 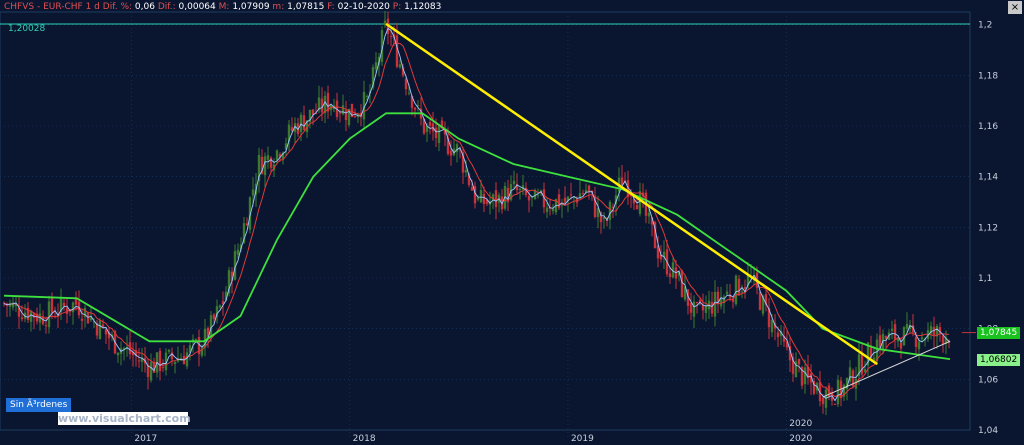 I want to click on diff-pct-value: 0,06, so click(x=144, y=7).